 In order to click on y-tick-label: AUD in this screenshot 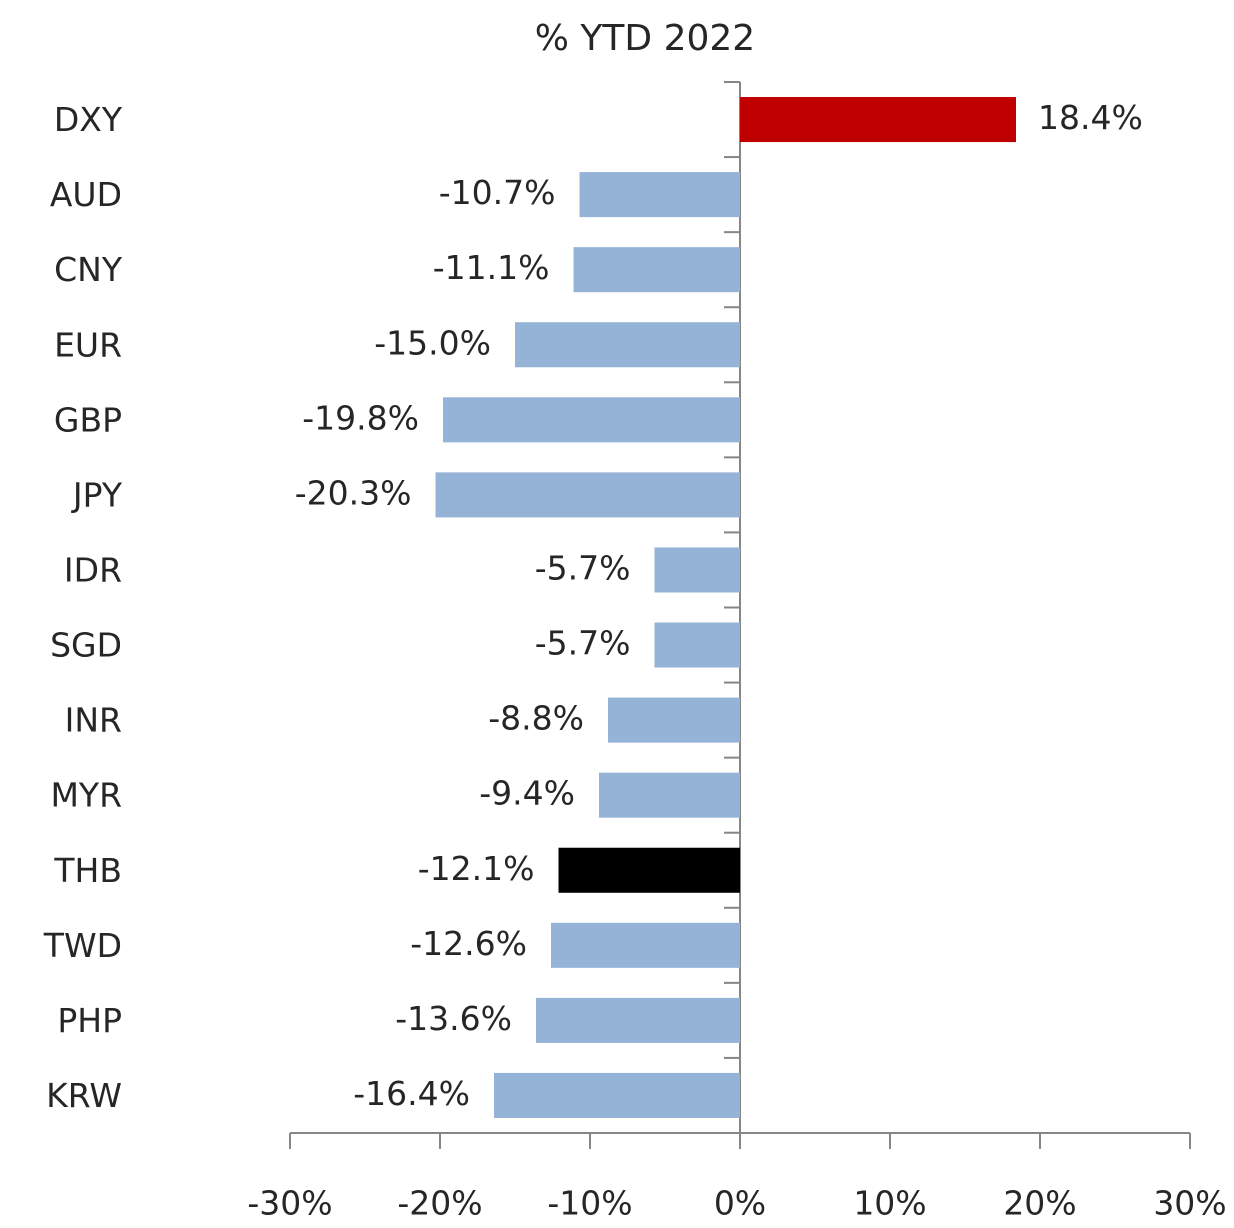, I will do `click(86, 194)`.